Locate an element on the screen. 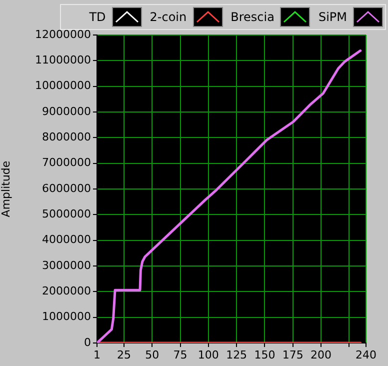  x-tick-label: 125 is located at coordinates (237, 355).